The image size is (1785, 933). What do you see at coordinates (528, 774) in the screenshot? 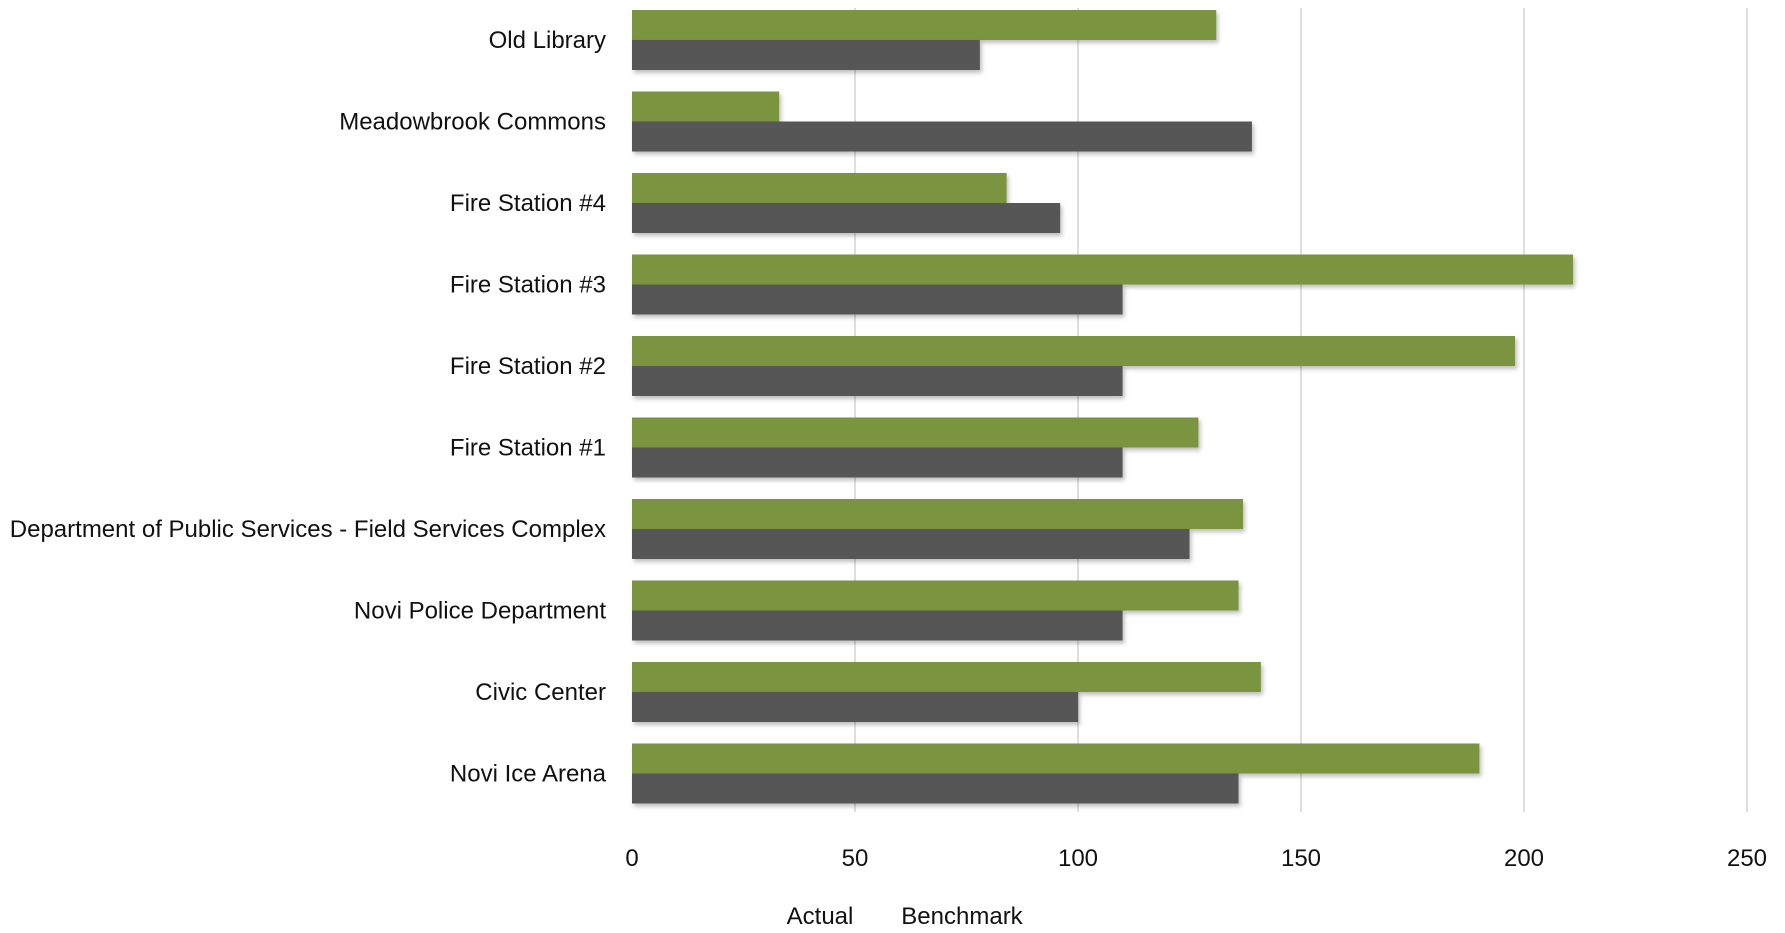
I see `category-label: Novi Ice Arena` at bounding box center [528, 774].